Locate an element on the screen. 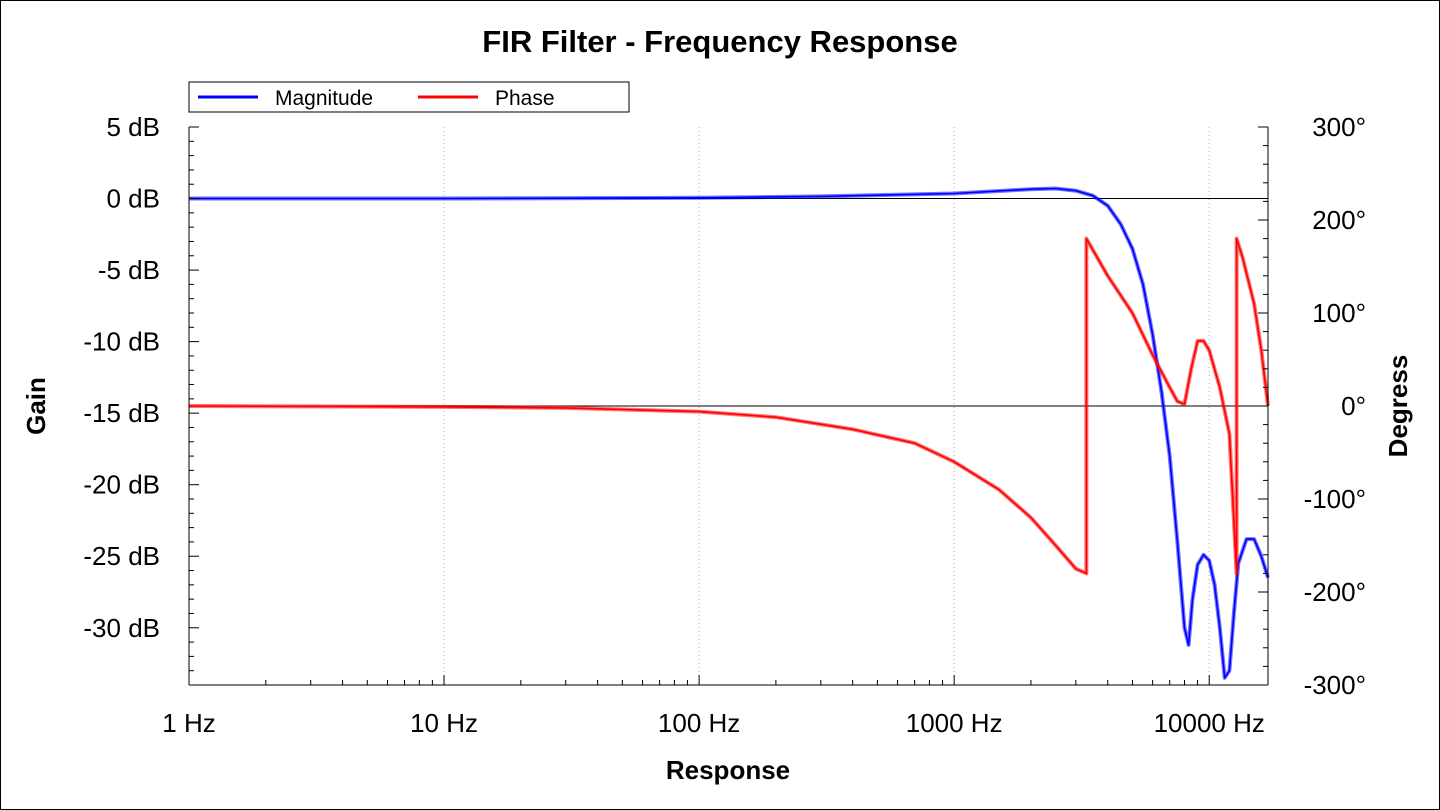 The width and height of the screenshot is (1440, 810). y-left-tick-label: 0 dB is located at coordinates (134, 199).